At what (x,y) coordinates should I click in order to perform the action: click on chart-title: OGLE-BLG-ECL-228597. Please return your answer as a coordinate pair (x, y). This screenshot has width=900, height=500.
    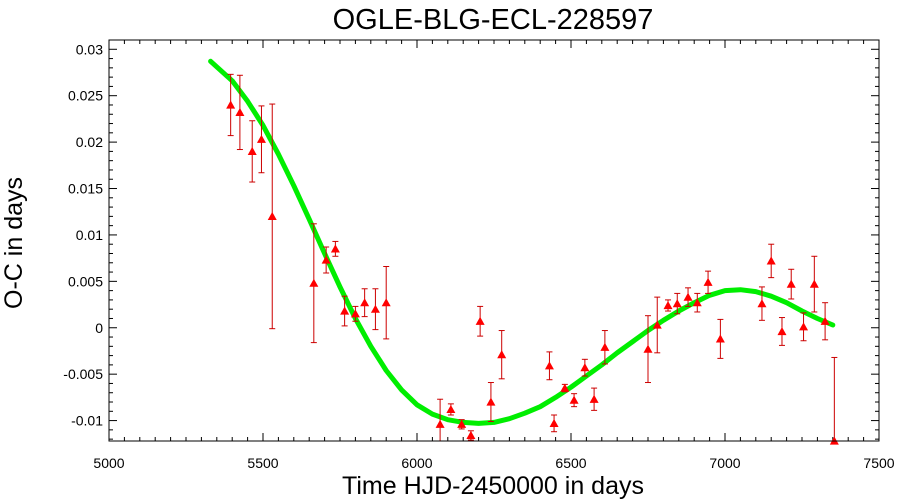
    Looking at the image, I should click on (493, 20).